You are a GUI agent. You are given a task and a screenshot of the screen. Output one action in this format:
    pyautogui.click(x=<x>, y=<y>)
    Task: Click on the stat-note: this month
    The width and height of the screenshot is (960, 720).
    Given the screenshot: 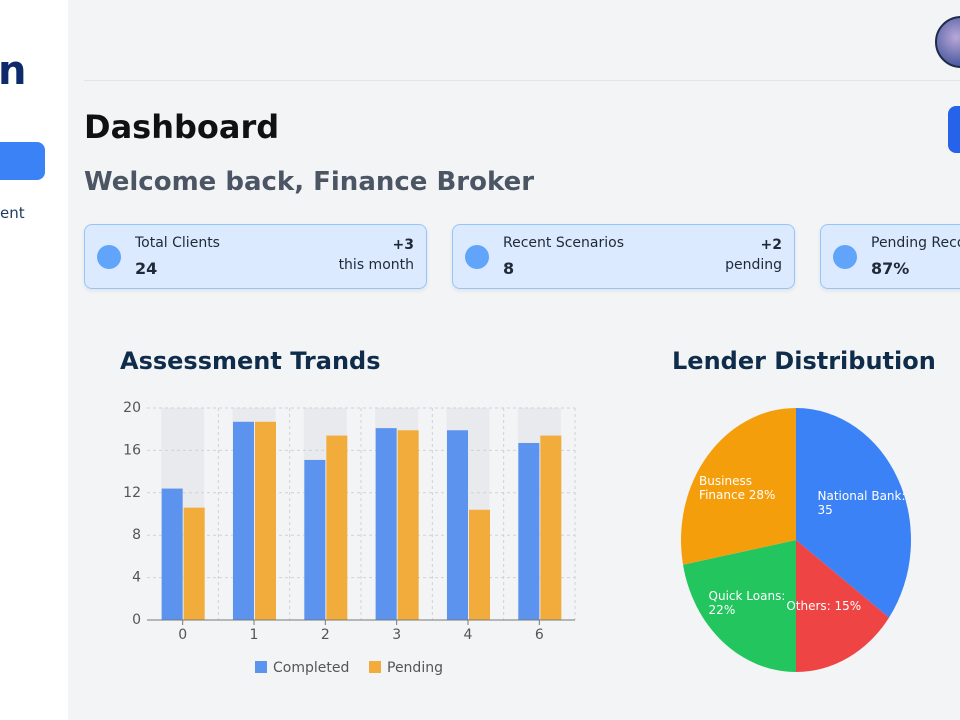 What is the action you would take?
    pyautogui.click(x=376, y=265)
    